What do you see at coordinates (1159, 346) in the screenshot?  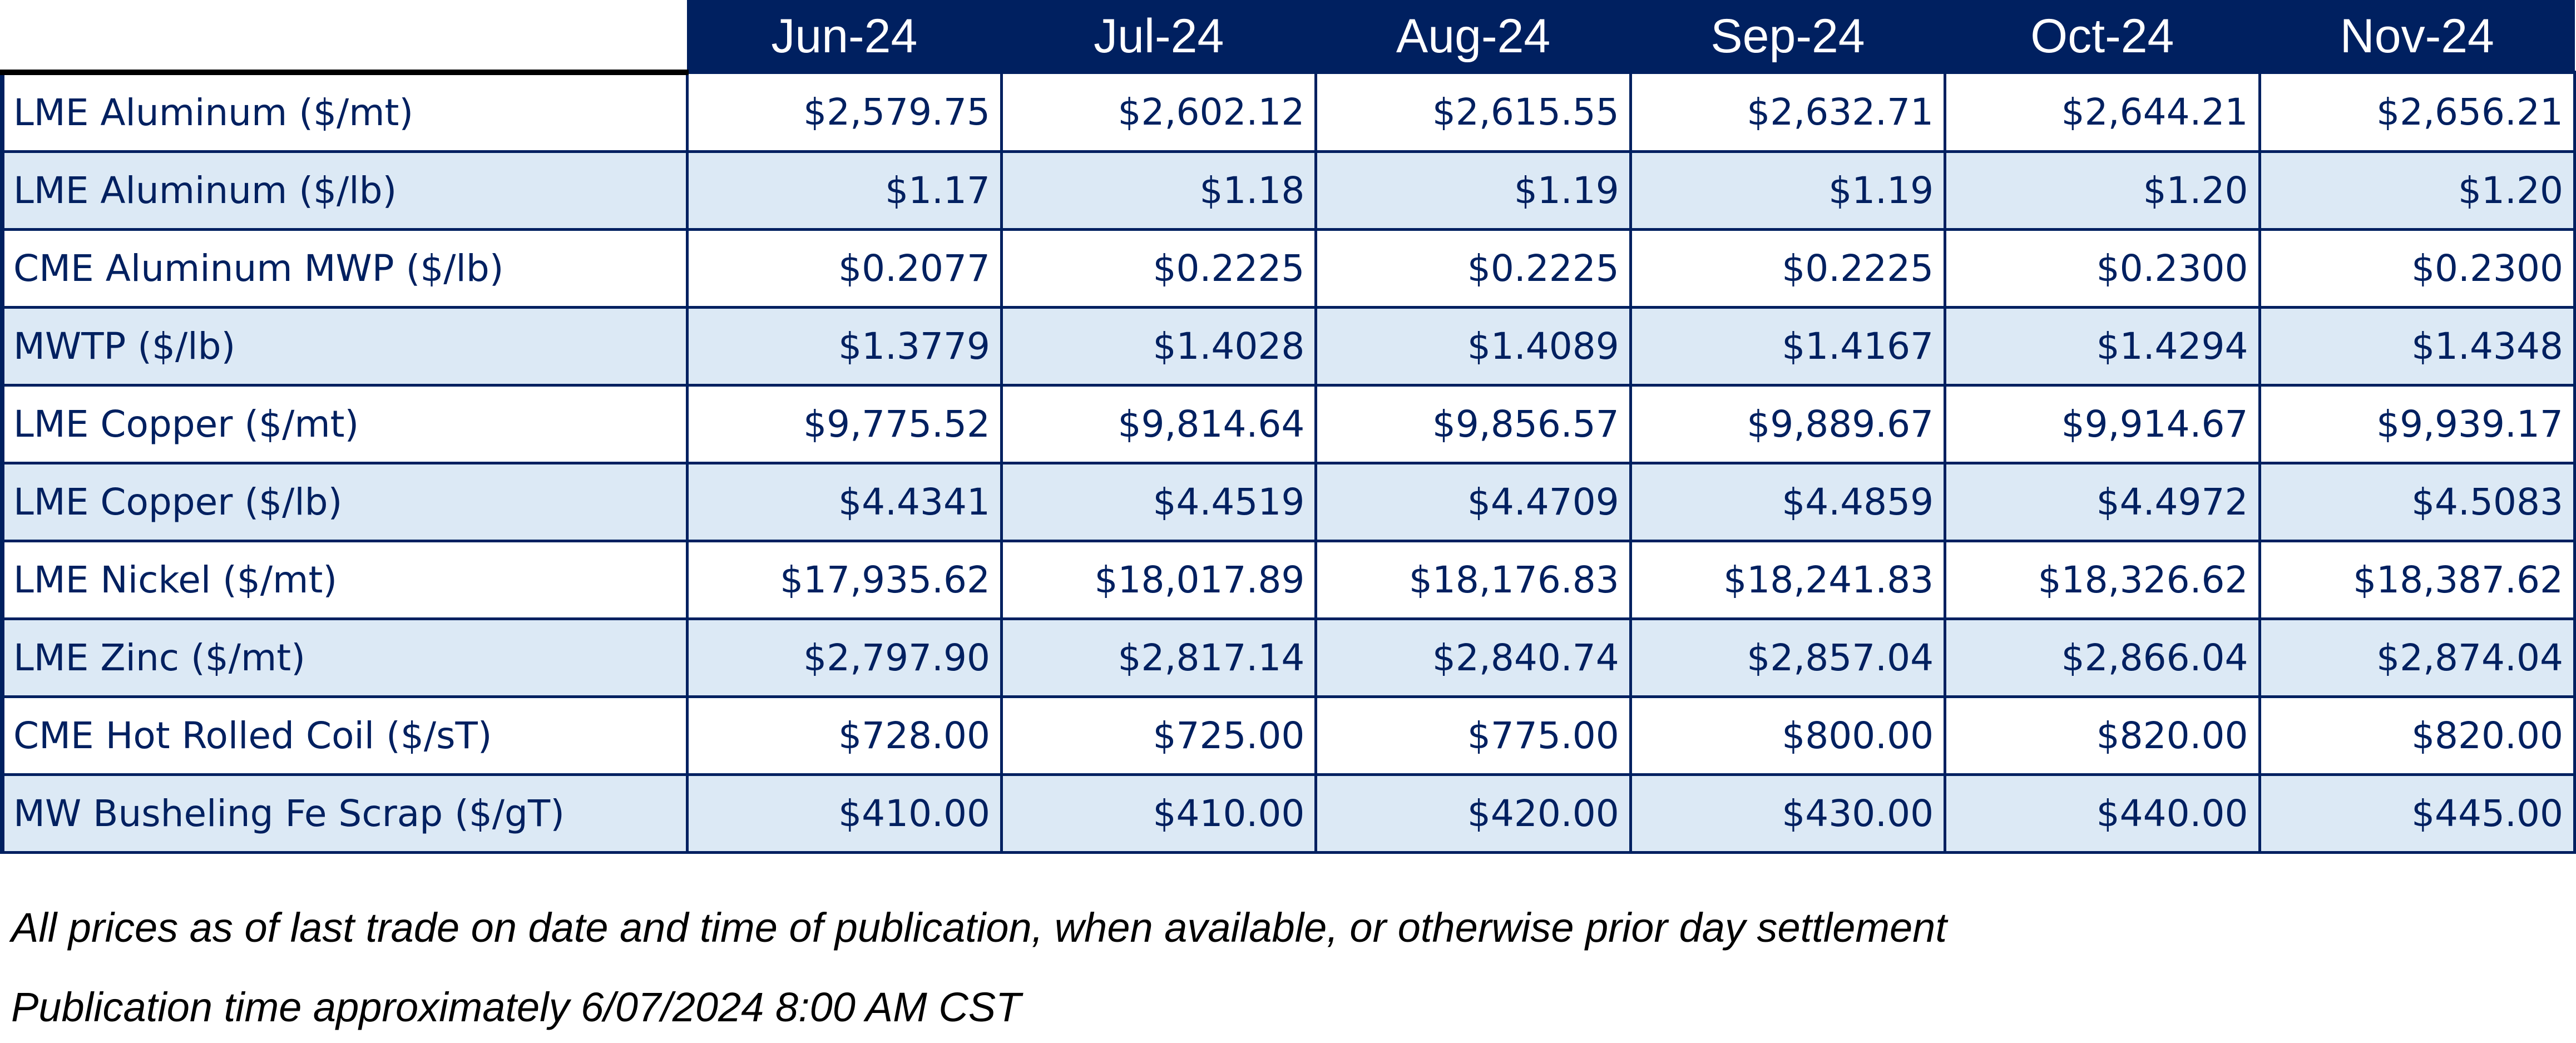 I see `price-cell: $1.4028` at bounding box center [1159, 346].